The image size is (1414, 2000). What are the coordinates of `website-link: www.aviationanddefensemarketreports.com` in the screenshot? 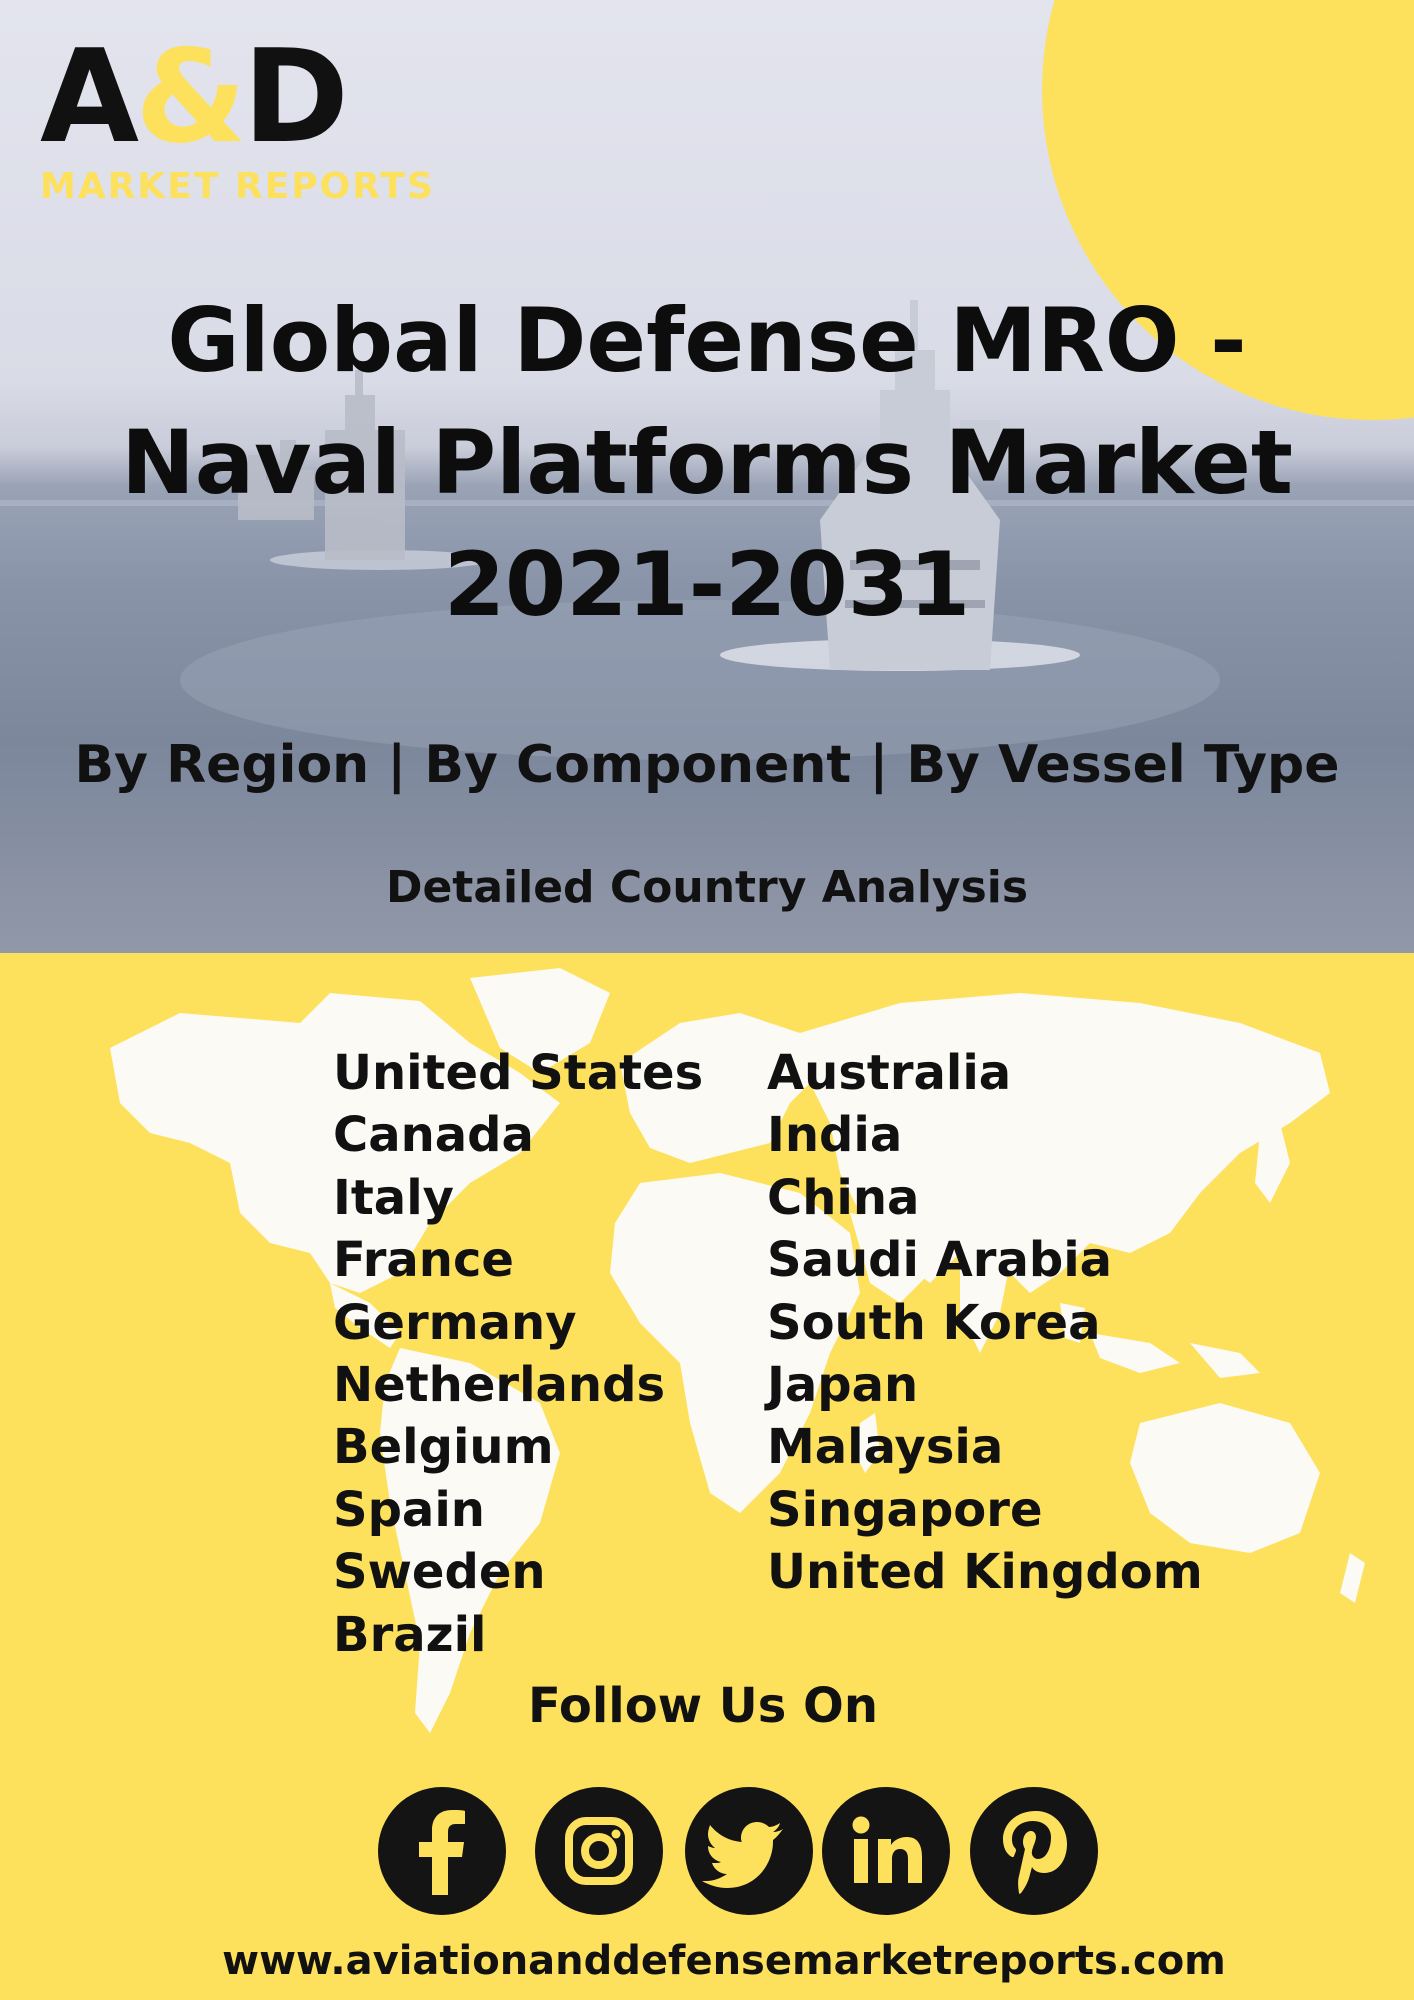 It's located at (724, 1961).